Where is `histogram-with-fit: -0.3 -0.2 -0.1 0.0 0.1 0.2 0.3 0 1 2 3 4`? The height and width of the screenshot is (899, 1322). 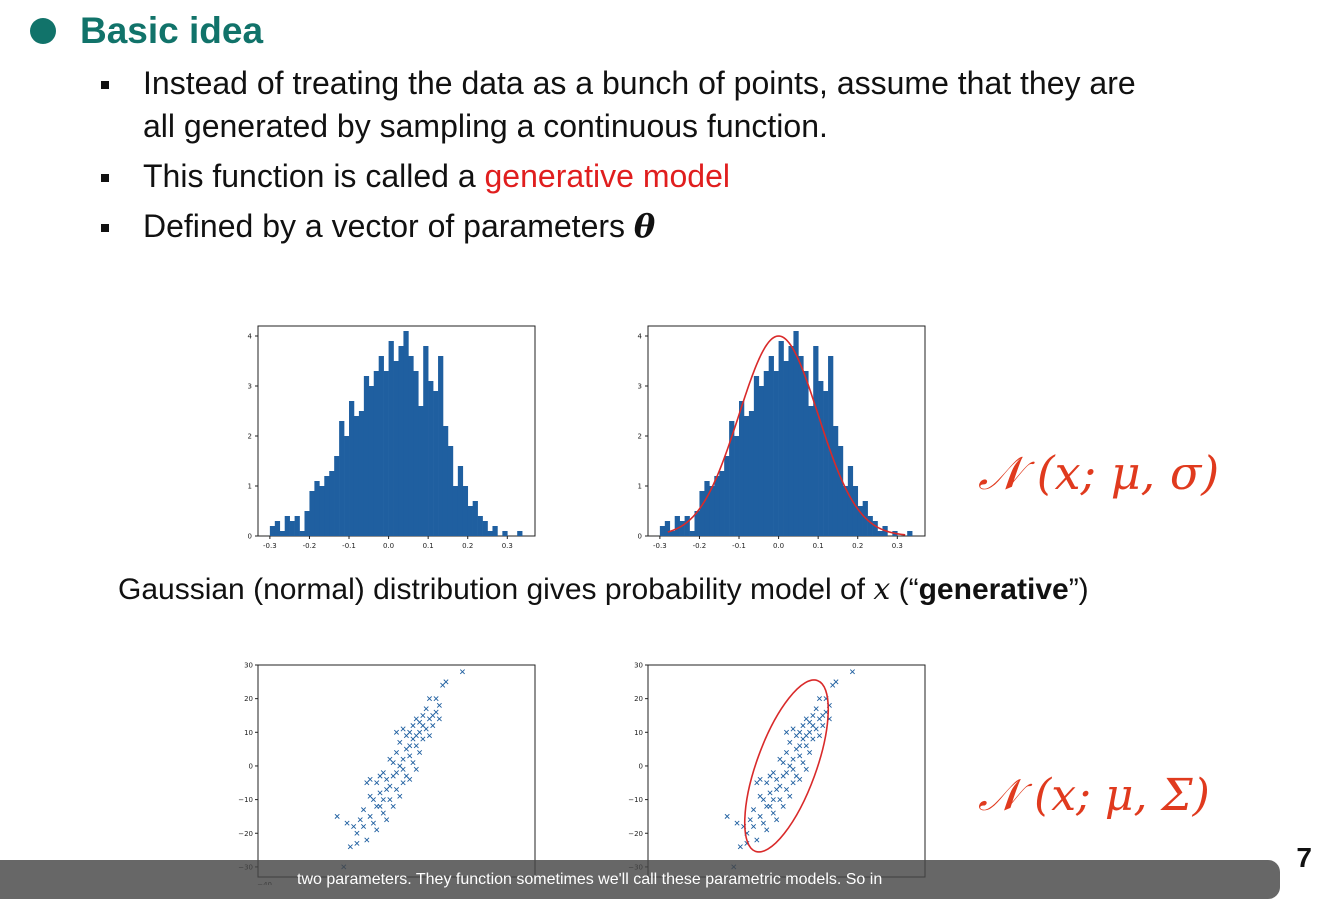 histogram-with-fit: -0.3 -0.2 -0.1 0.0 0.1 0.2 0.3 0 1 2 3 4 is located at coordinates (782, 437).